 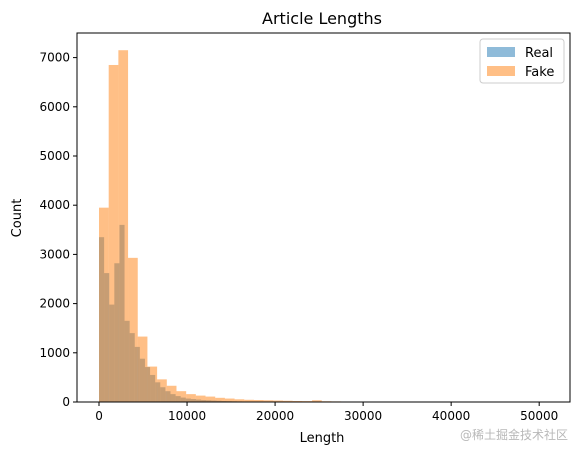 I want to click on x-tick-label: 30000, so click(x=363, y=416).